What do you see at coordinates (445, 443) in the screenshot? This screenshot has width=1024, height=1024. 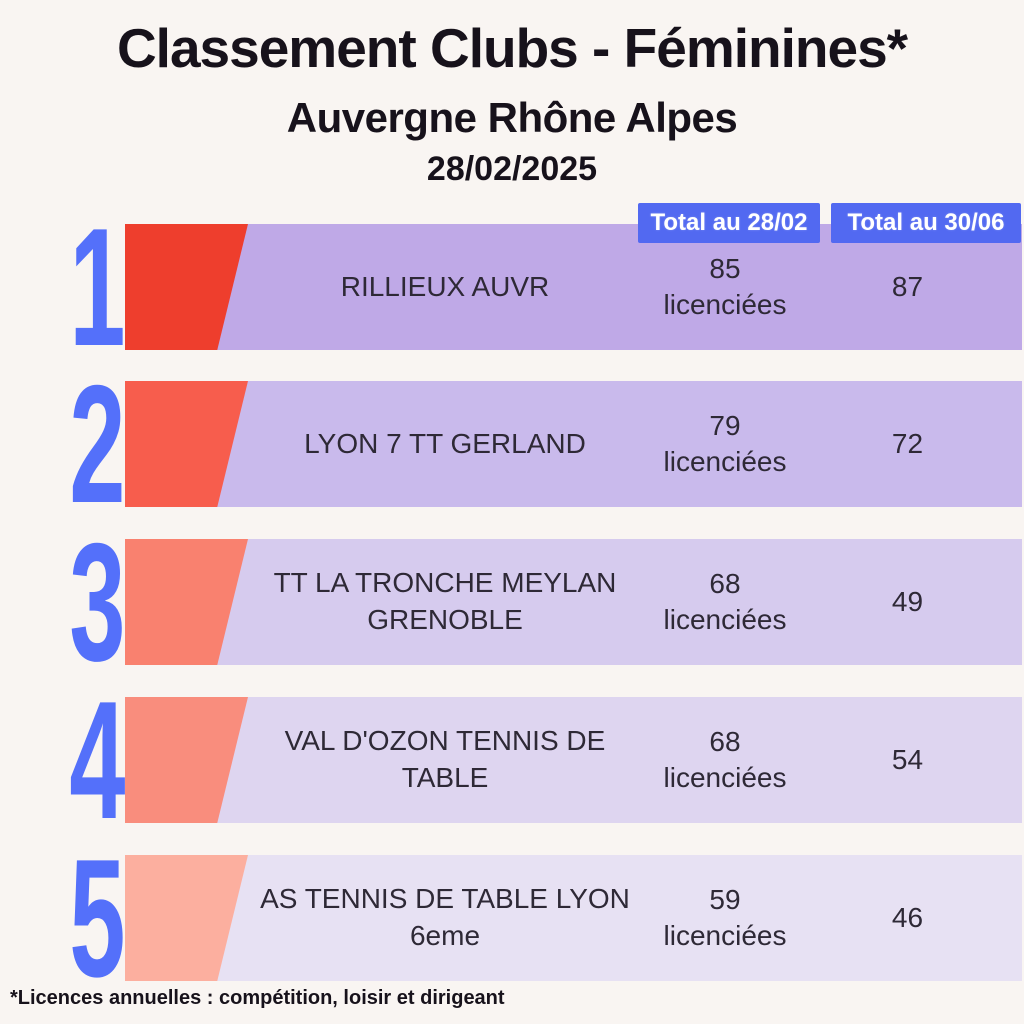 I see `club-name: LYON 7 TT GERLAND` at bounding box center [445, 443].